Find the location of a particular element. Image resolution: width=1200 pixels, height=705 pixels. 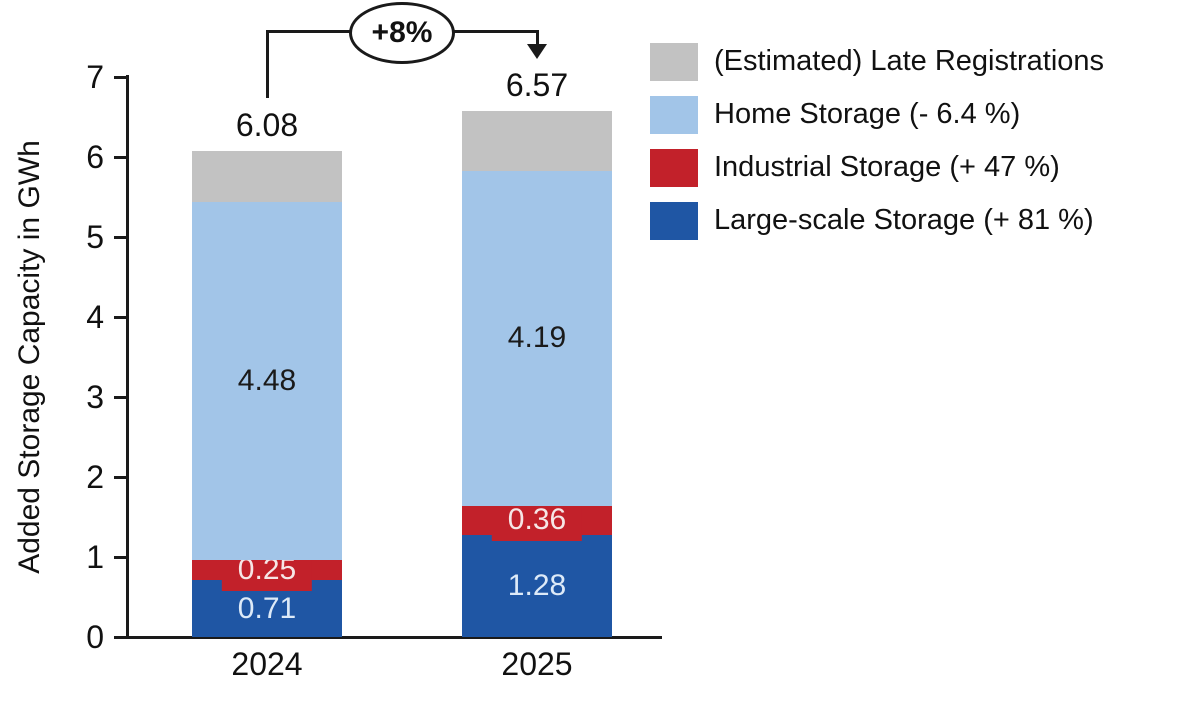

y-tick-label: 0 is located at coordinates (95, 637).